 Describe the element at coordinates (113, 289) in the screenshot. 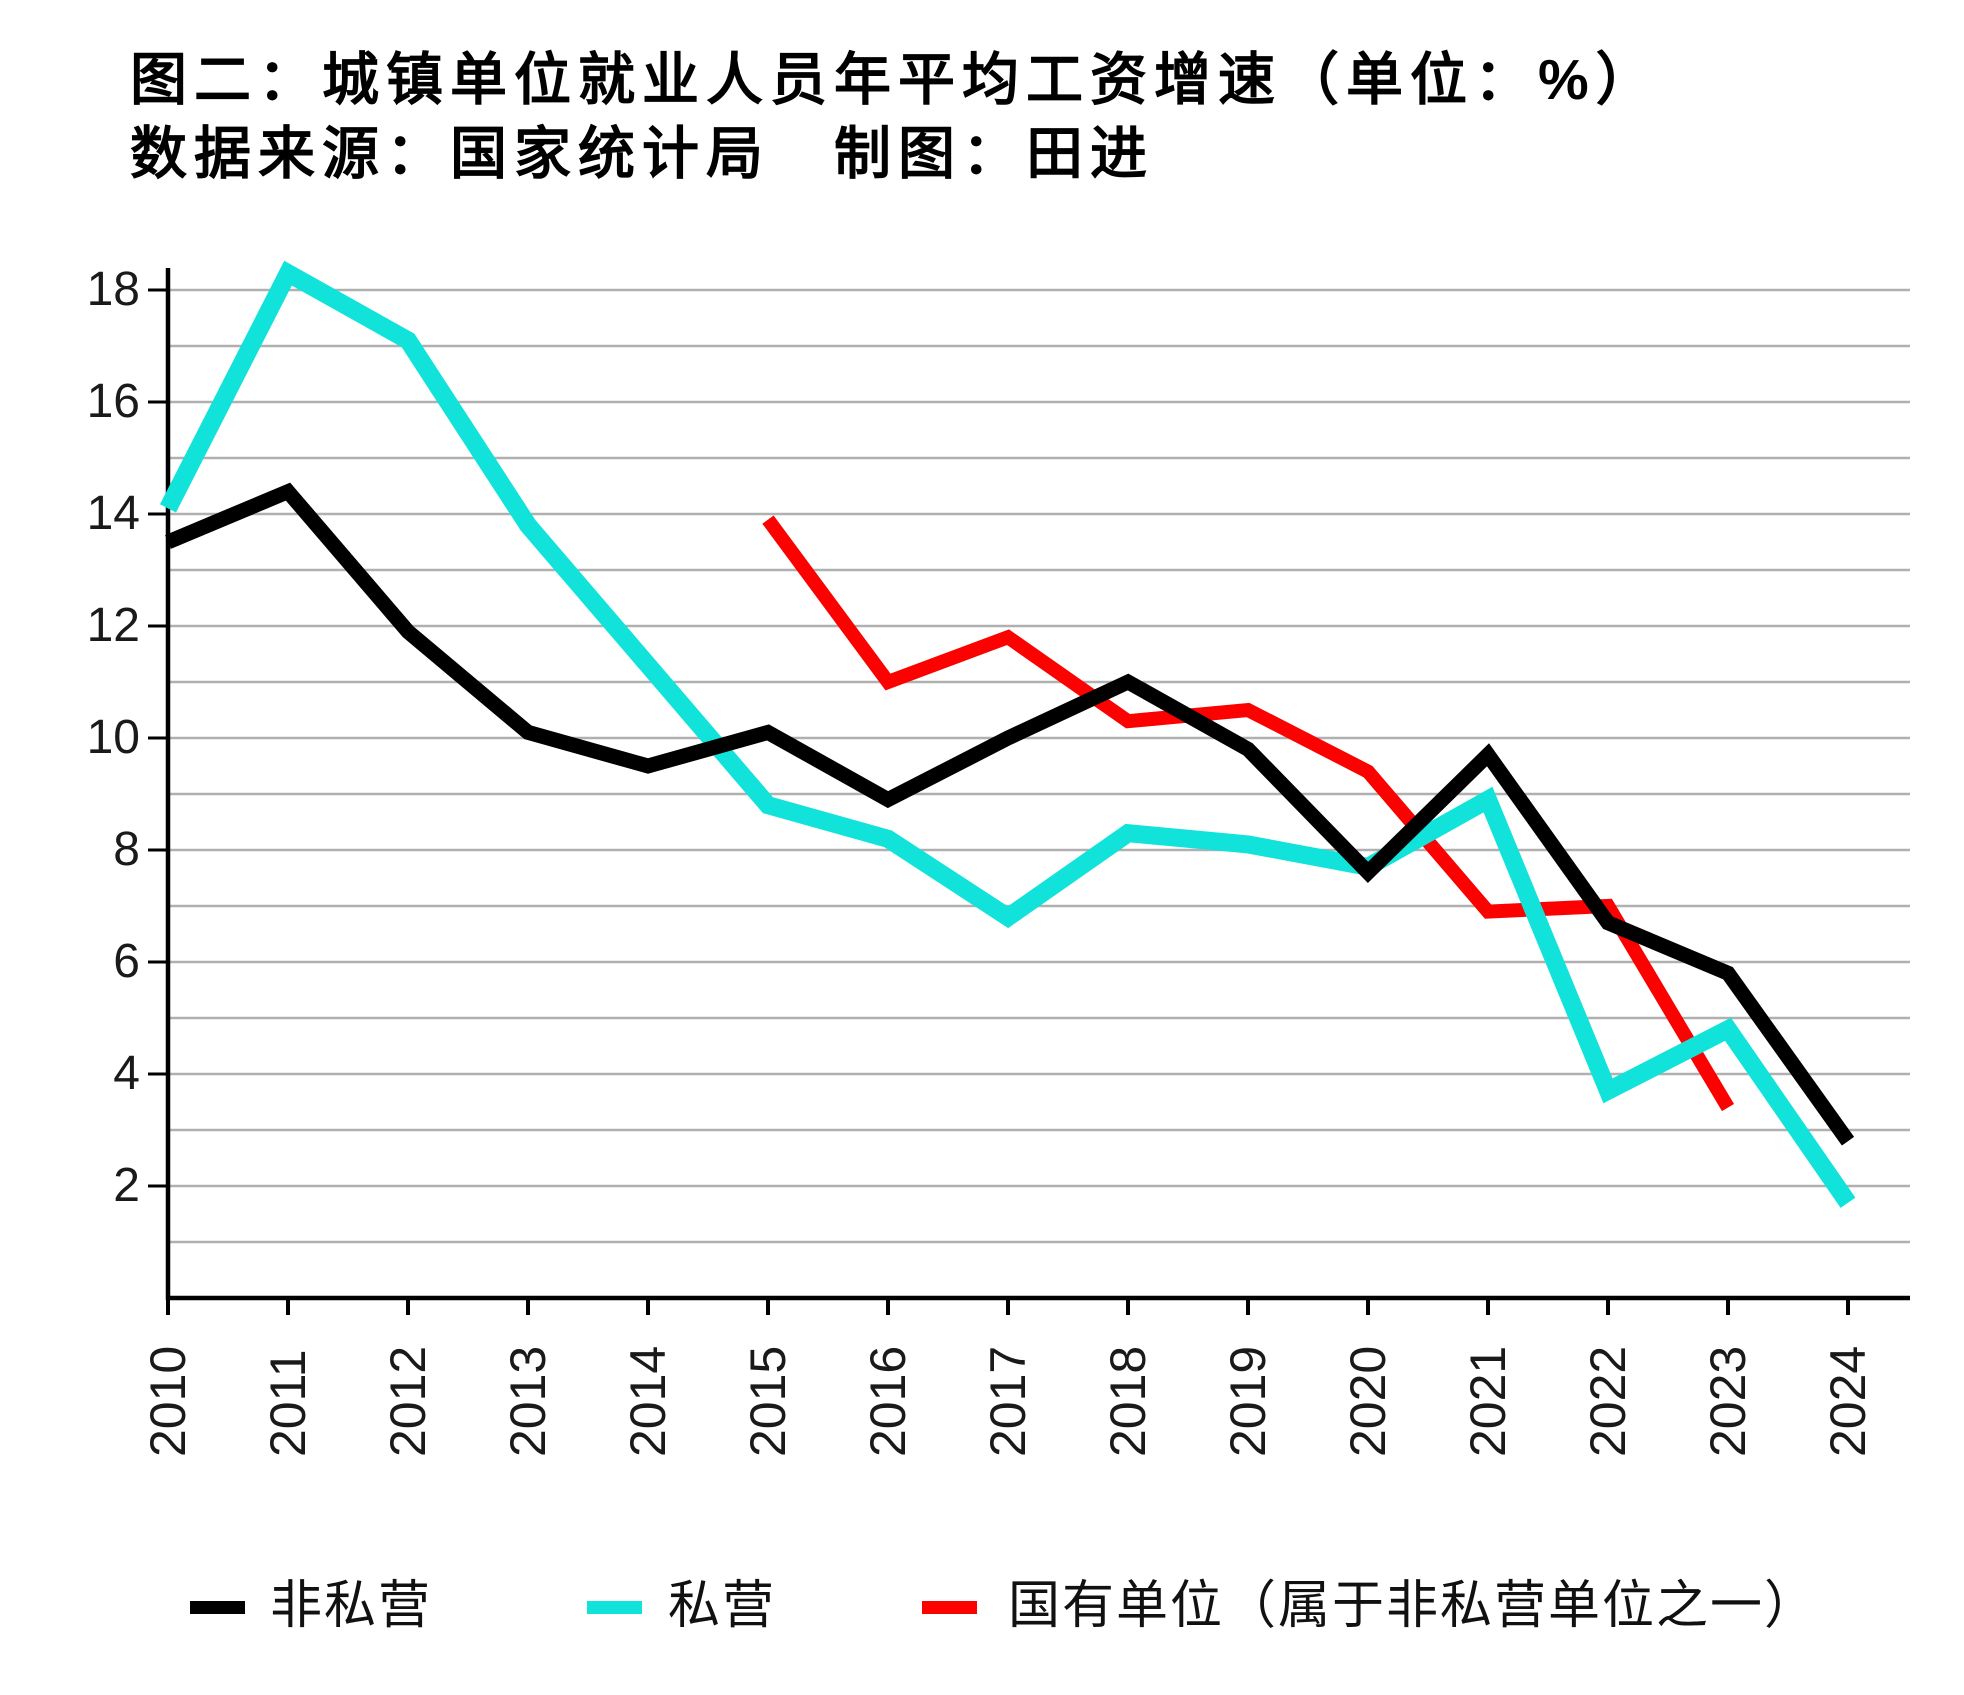

I see `y-axis-label: 18` at that location.